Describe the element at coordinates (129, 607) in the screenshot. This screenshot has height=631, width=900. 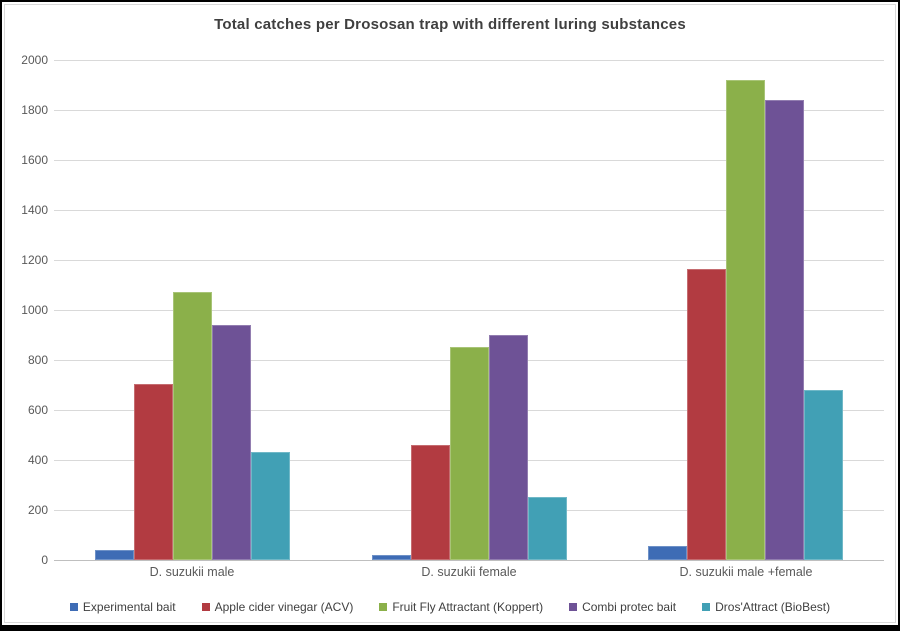
I see `legend-label: Experimental bait` at that location.